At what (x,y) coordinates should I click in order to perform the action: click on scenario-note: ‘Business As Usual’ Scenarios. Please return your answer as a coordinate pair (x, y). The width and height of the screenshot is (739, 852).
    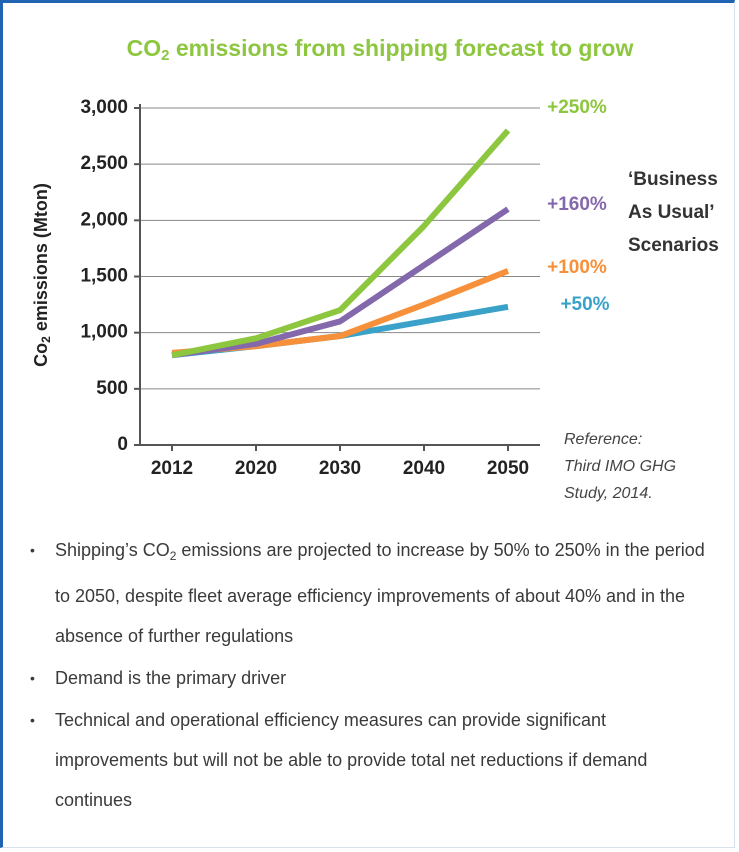
    Looking at the image, I should click on (673, 212).